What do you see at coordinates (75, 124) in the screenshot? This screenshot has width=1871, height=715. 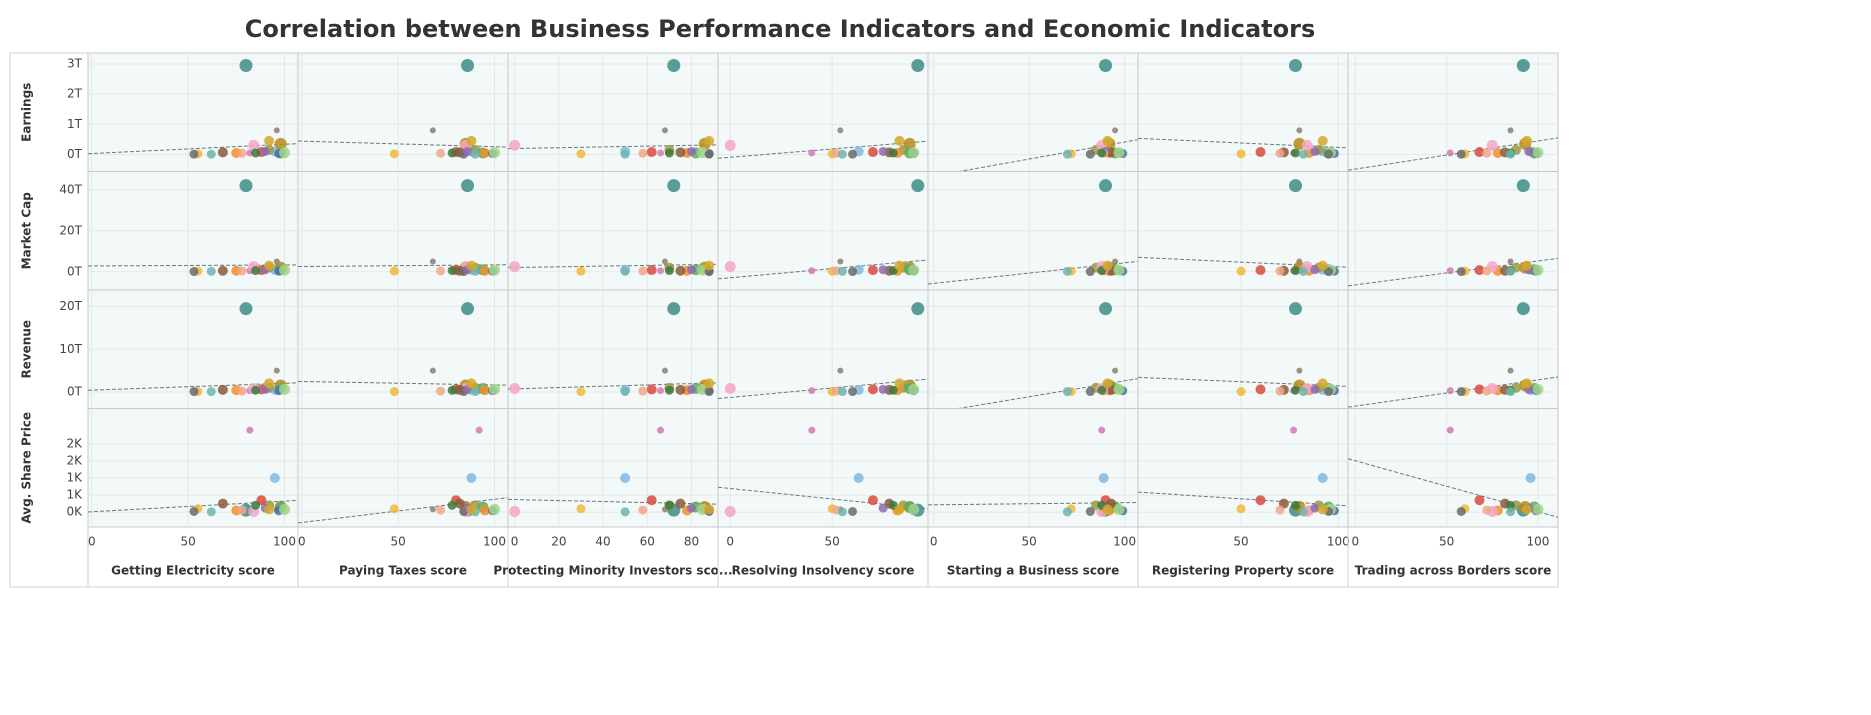 I see `y-tick-label: 1T` at bounding box center [75, 124].